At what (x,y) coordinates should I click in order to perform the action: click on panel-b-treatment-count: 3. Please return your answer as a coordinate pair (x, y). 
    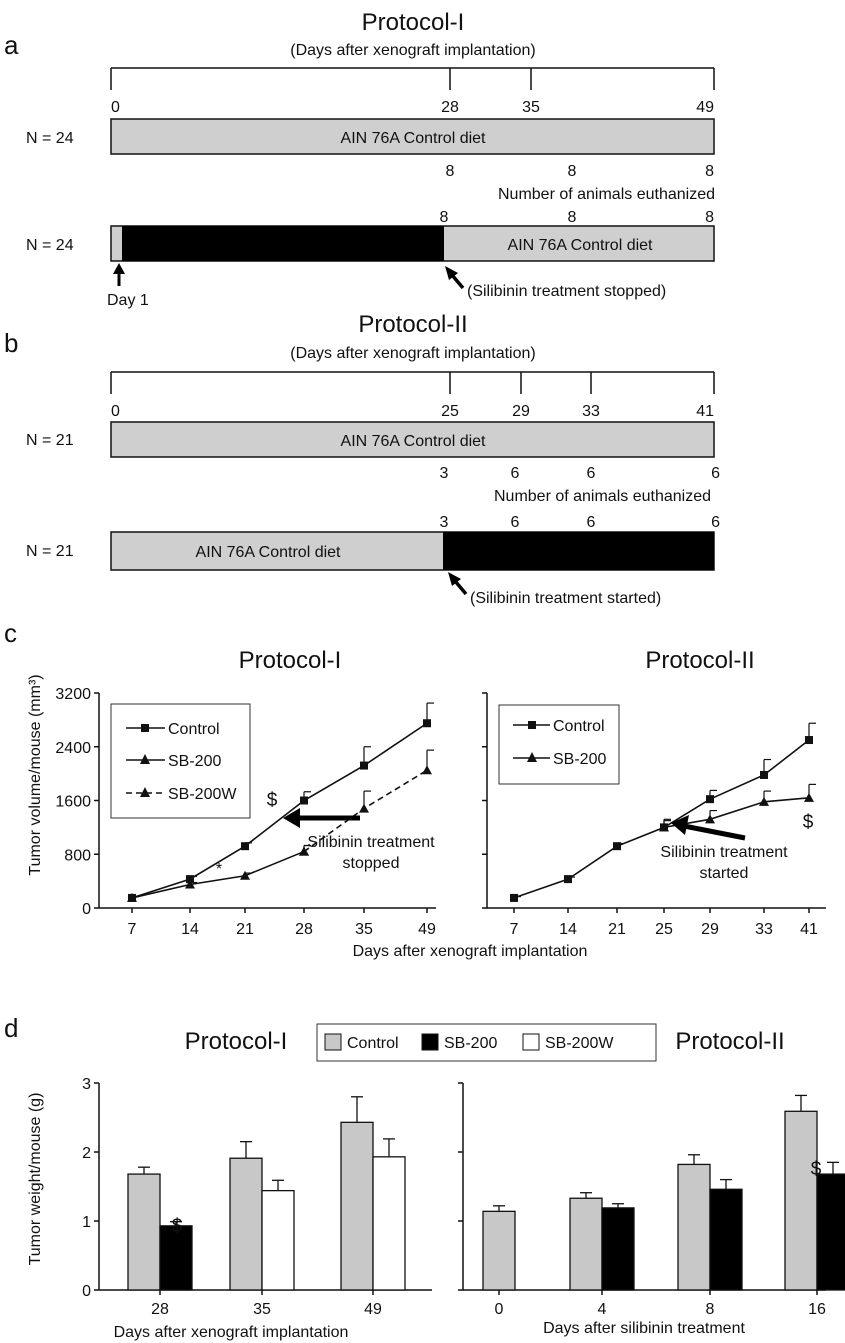
    Looking at the image, I should click on (444, 522).